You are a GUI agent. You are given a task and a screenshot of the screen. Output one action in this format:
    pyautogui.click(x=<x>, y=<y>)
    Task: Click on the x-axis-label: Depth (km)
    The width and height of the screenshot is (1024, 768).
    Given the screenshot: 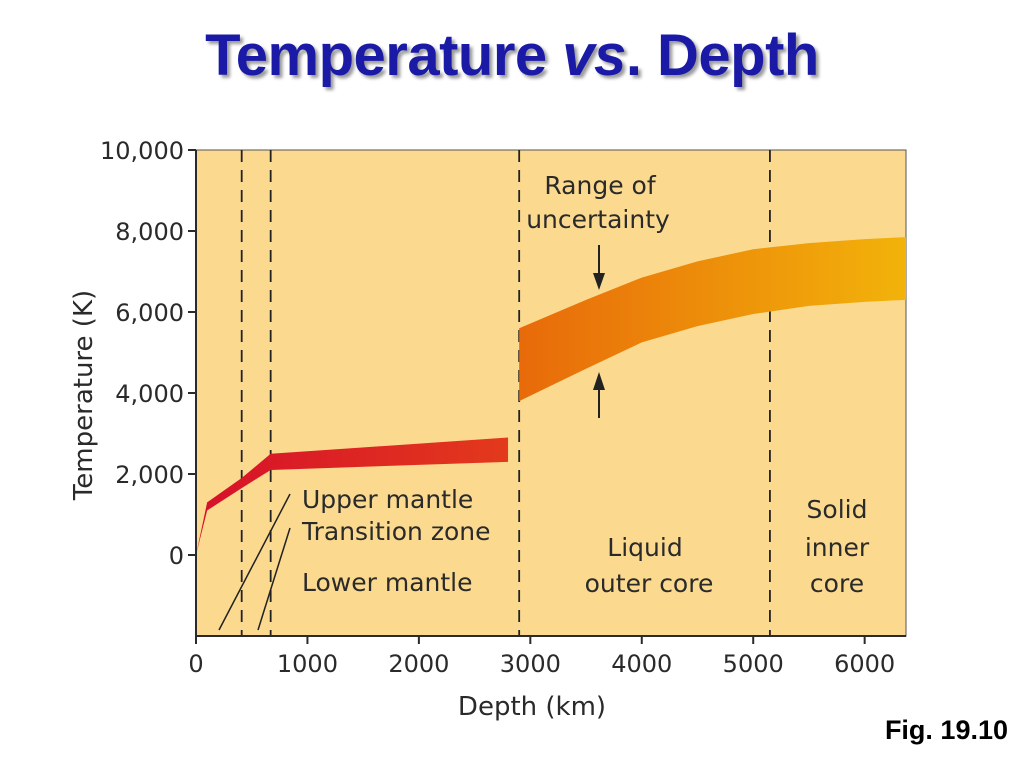 What is the action you would take?
    pyautogui.click(x=532, y=707)
    